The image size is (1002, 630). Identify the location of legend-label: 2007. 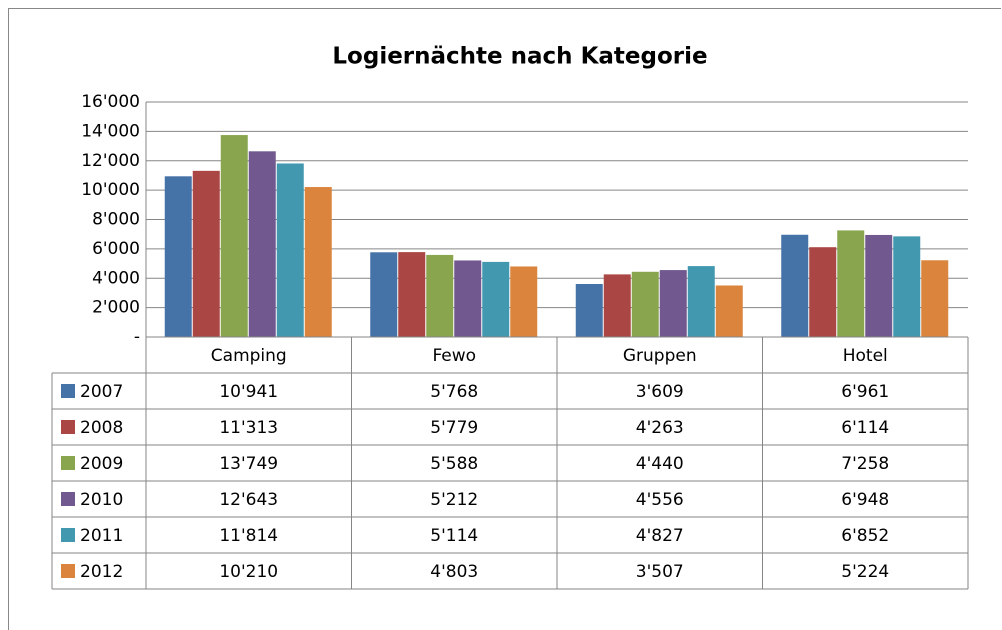
(101, 392).